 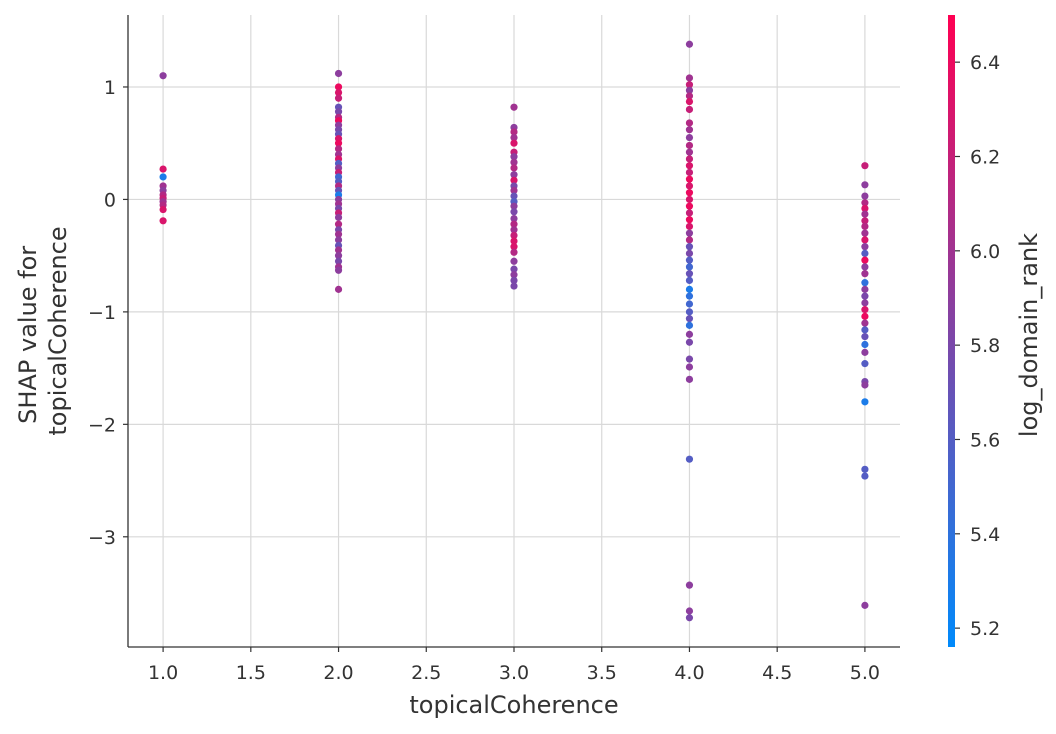 I want to click on colorbar-label: log_domain_rank, so click(x=1029, y=335).